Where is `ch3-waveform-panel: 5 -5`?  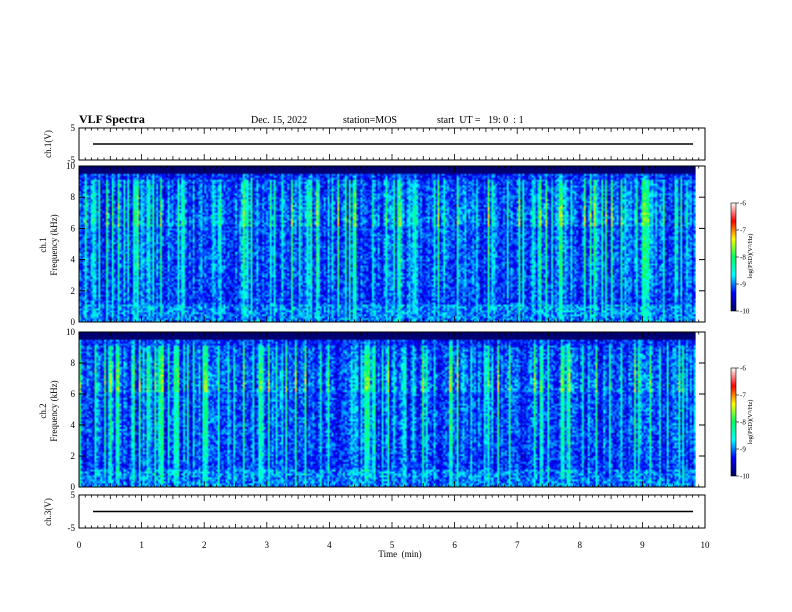
ch3-waveform-panel: 5 -5 is located at coordinates (387, 511).